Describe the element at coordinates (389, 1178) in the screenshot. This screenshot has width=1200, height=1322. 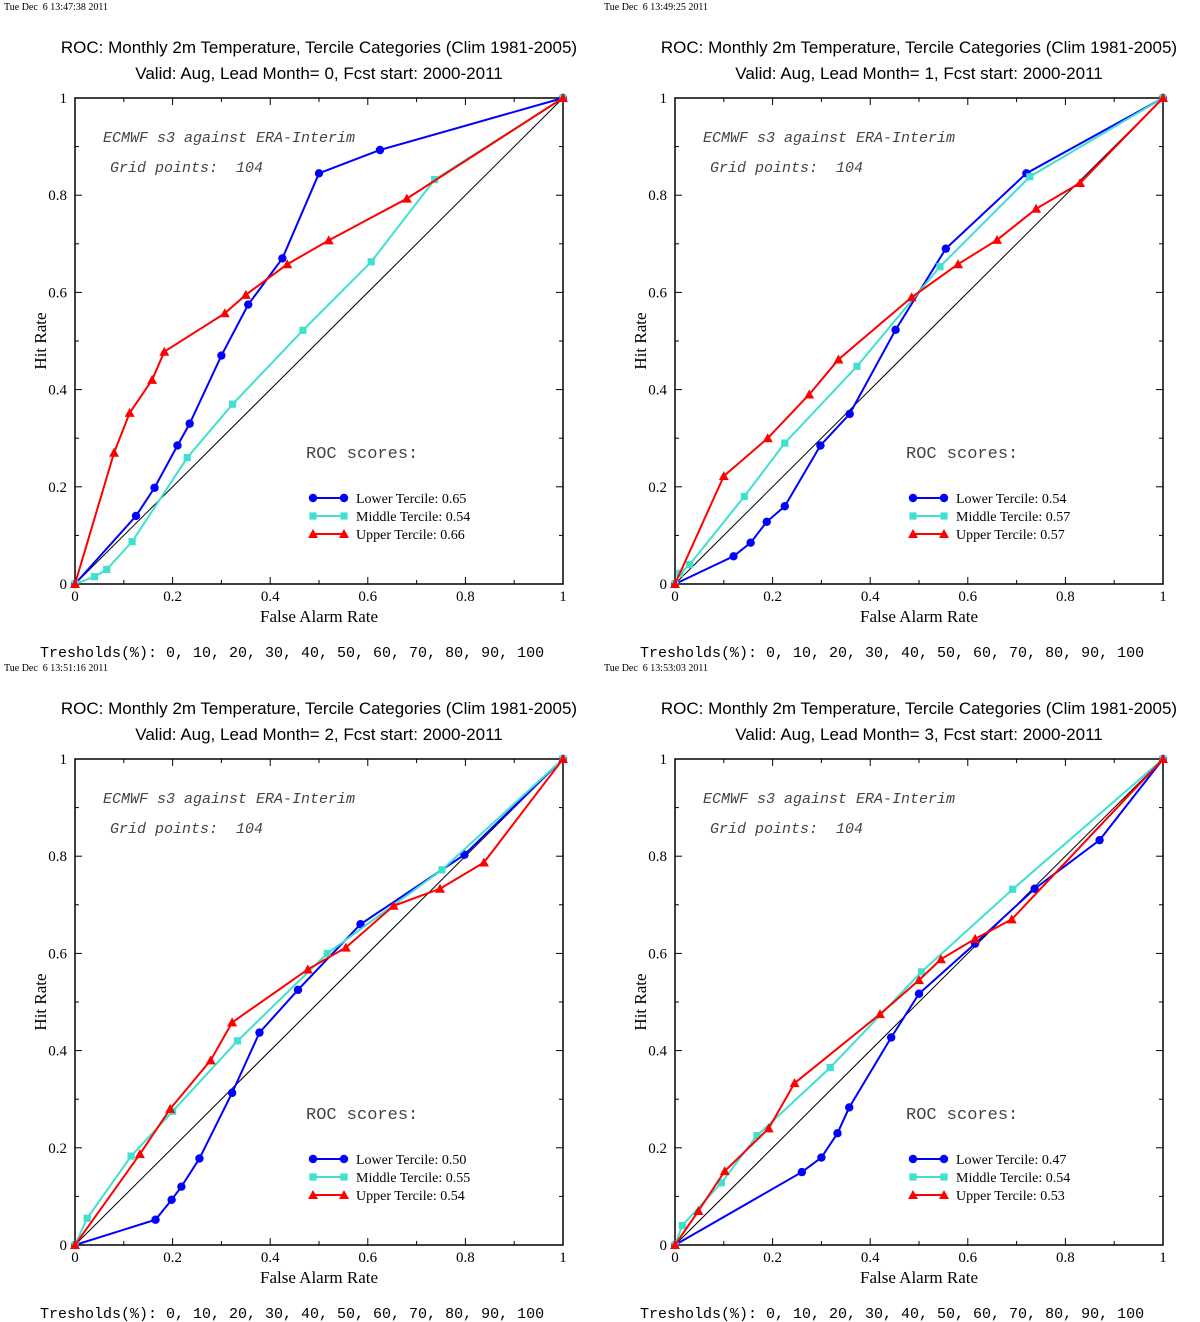
I see `legend-entry-middle: Middle Tercile: 0.55` at that location.